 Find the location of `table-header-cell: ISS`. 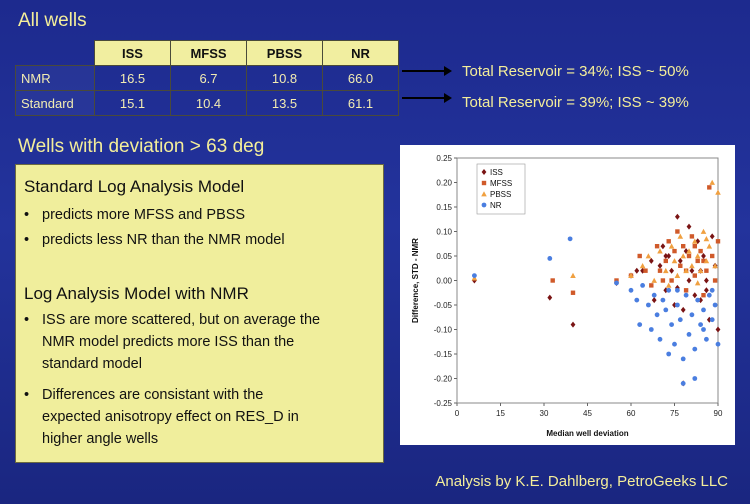

table-header-cell: ISS is located at coordinates (132, 53).